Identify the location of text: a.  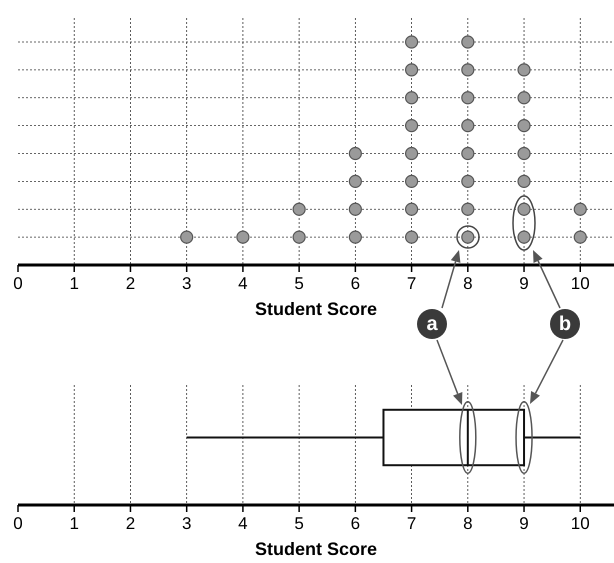
(432, 324).